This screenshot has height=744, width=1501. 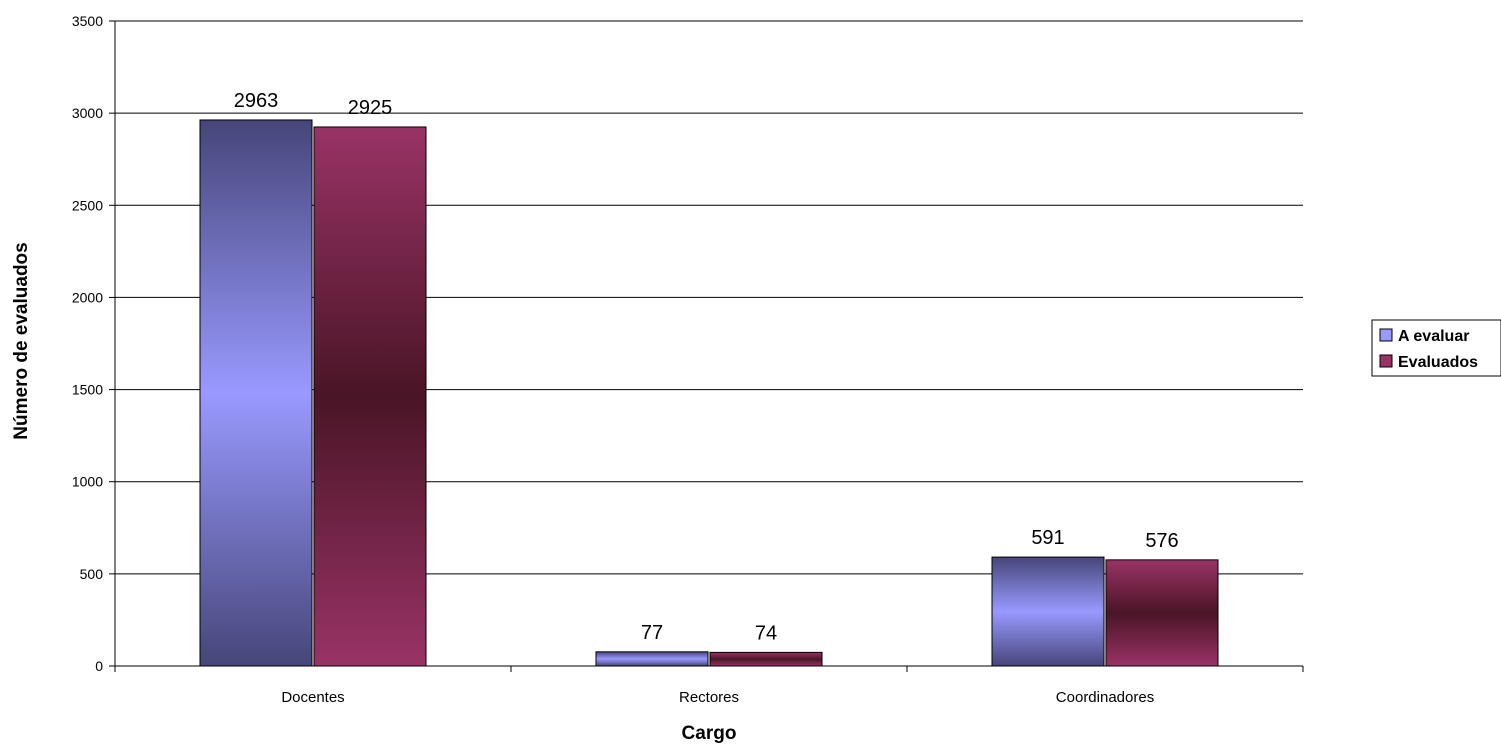 I want to click on data-label-coordinadores-a-evaluar: 591, so click(x=1047, y=538).